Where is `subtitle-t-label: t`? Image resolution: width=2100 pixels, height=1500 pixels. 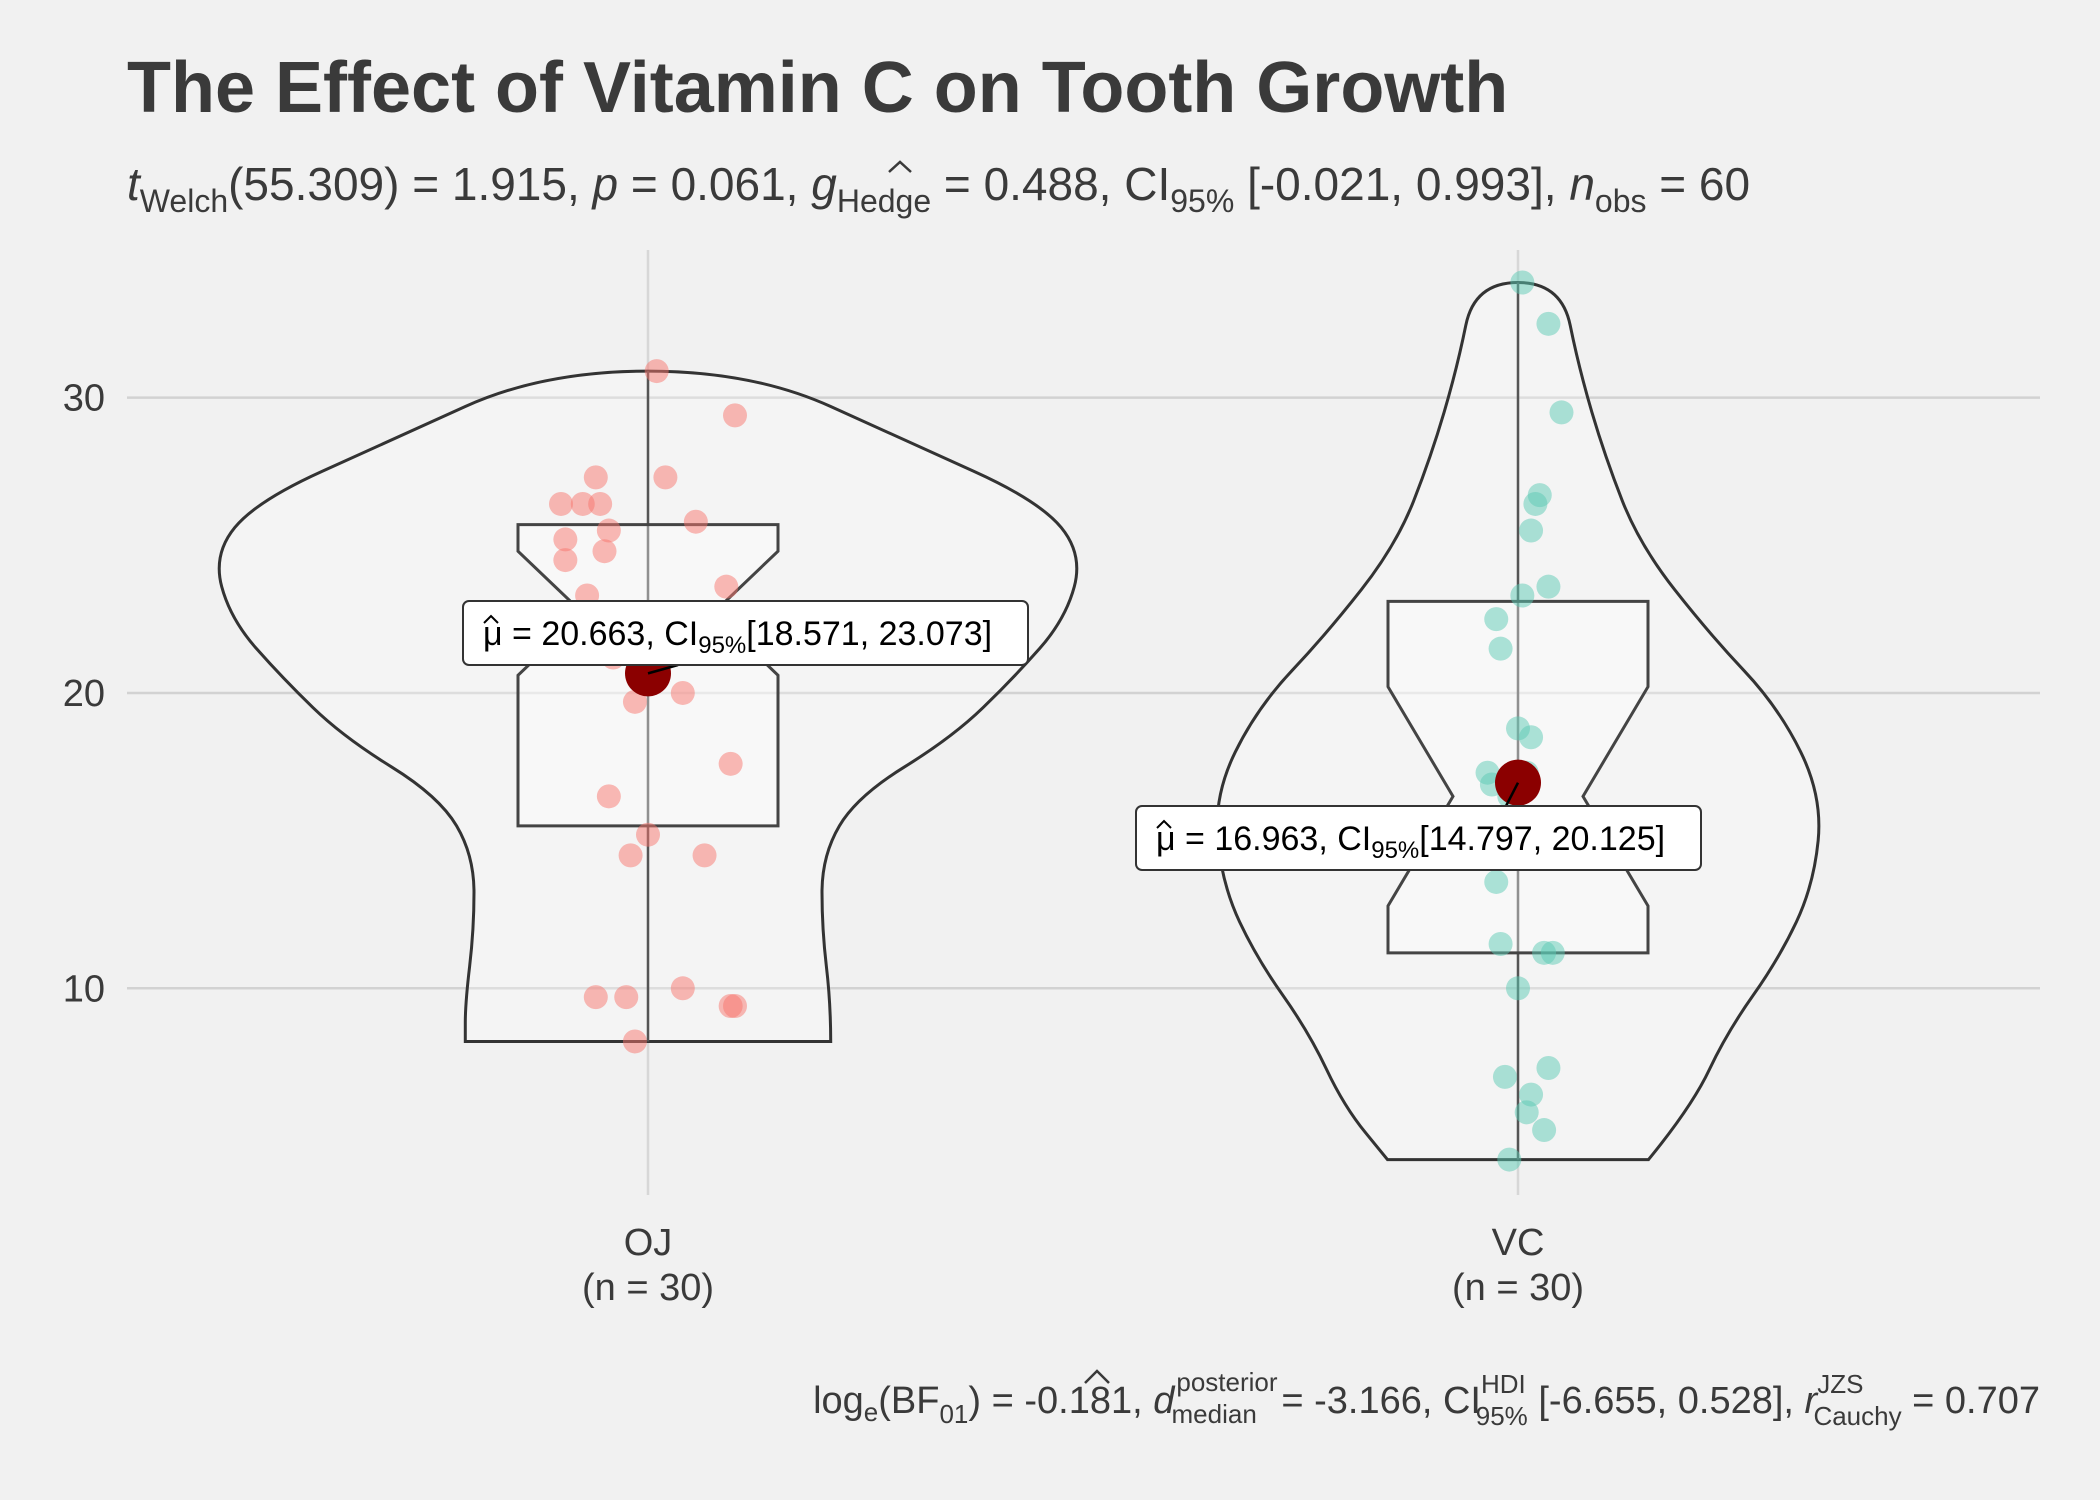 subtitle-t-label: t is located at coordinates (134, 184).